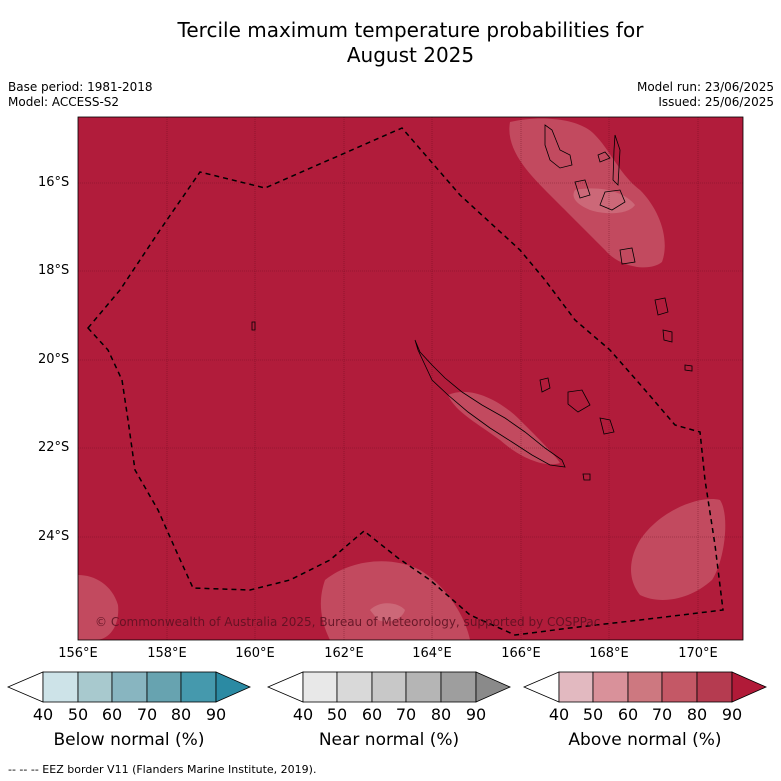  I want to click on patch-newcaledonia, so click(504, 428).